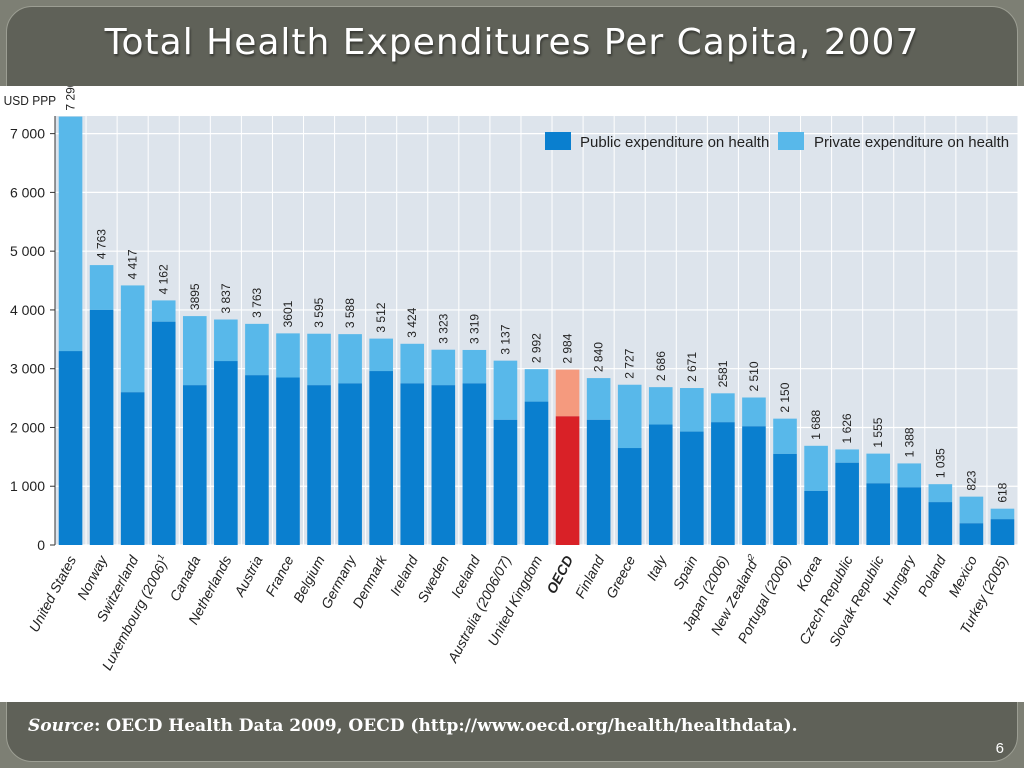 Image resolution: width=1024 pixels, height=768 pixels. What do you see at coordinates (537, 348) in the screenshot?
I see `value-label: 2 992` at bounding box center [537, 348].